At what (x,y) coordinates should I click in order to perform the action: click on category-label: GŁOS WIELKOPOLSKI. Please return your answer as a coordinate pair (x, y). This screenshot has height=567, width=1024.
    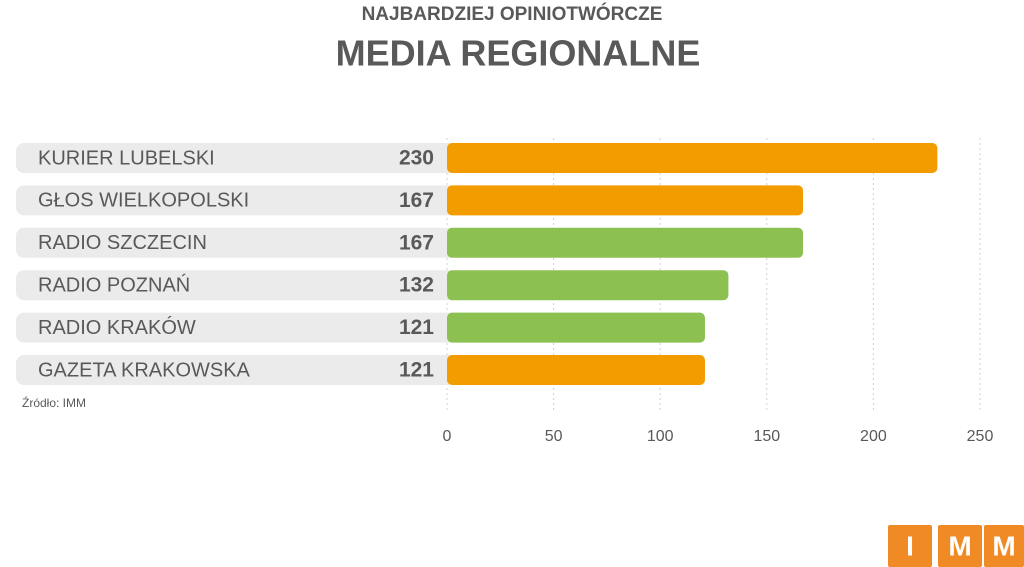
    Looking at the image, I should click on (143, 201).